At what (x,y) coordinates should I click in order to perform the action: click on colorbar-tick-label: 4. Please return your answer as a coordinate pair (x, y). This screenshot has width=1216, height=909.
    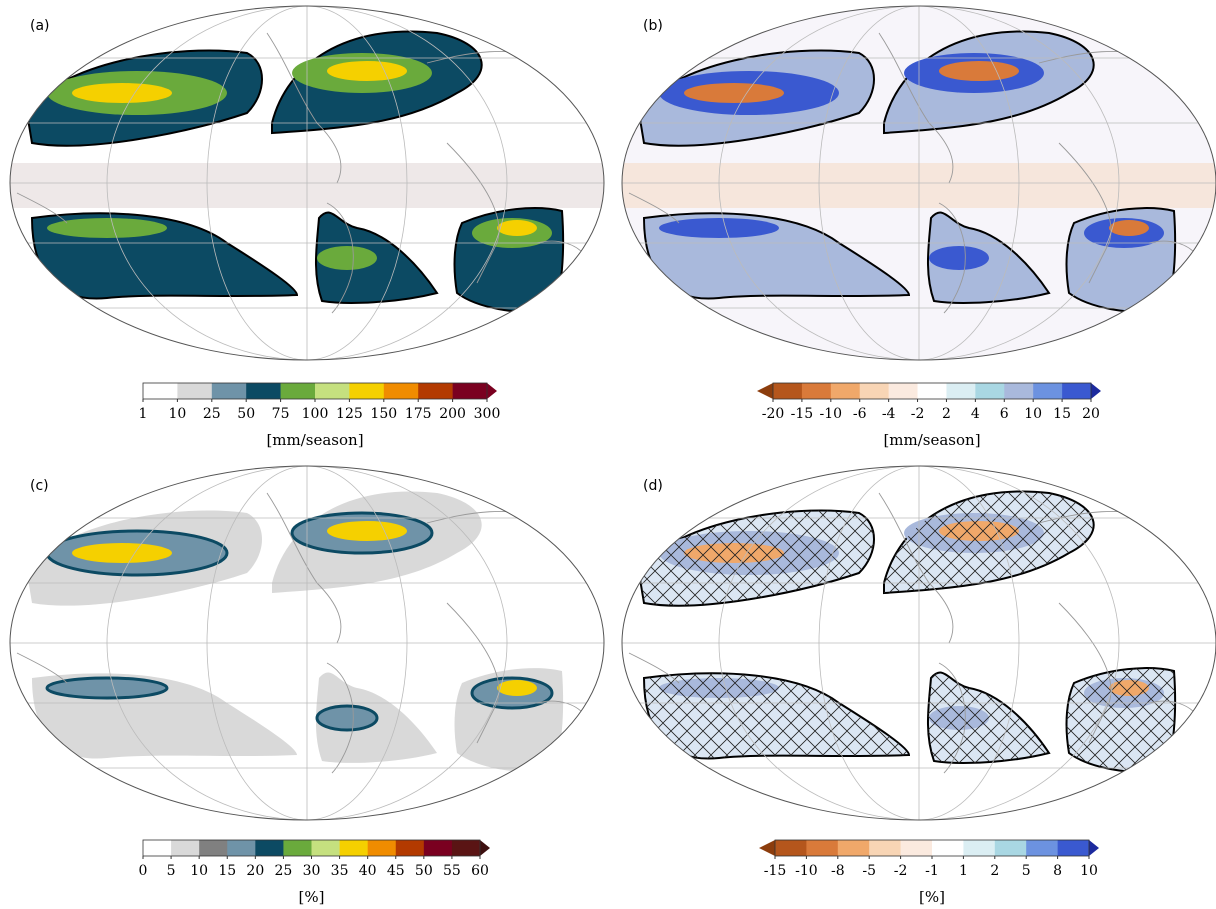
    Looking at the image, I should click on (975, 414).